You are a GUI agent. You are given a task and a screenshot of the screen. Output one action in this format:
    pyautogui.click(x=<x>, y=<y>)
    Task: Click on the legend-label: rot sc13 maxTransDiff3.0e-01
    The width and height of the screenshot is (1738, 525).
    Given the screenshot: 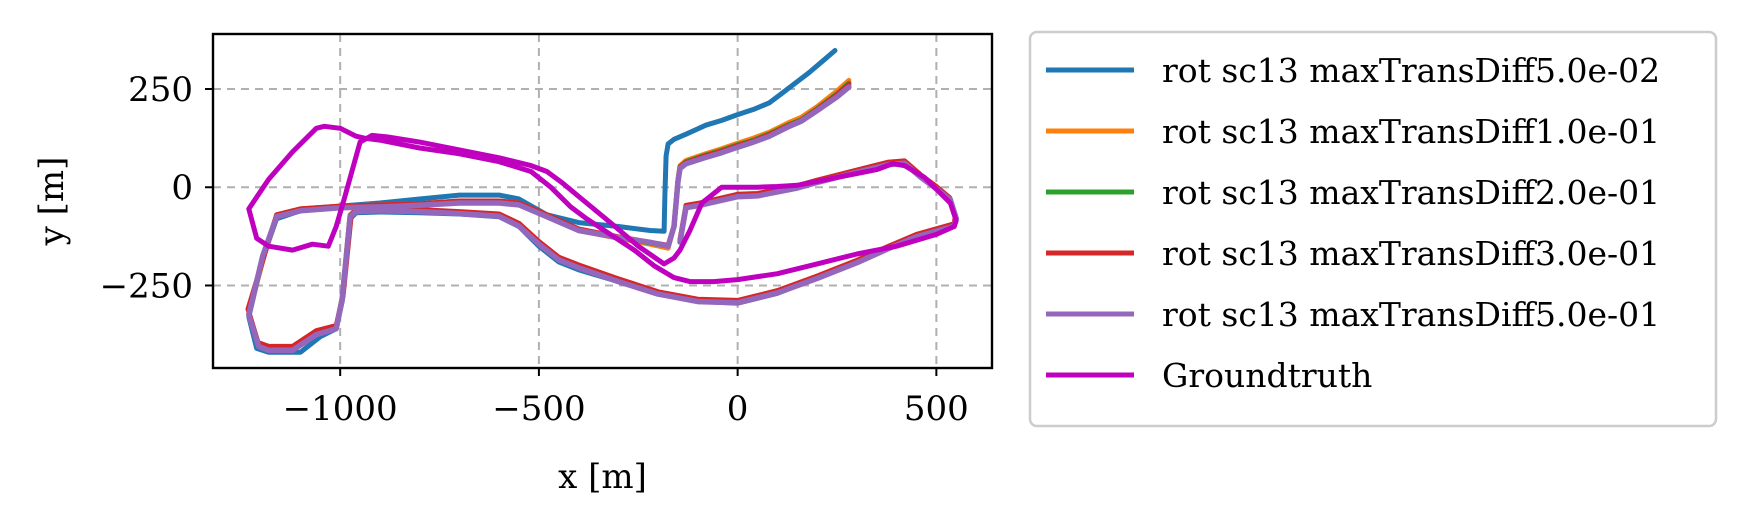 What is the action you would take?
    pyautogui.click(x=1411, y=253)
    